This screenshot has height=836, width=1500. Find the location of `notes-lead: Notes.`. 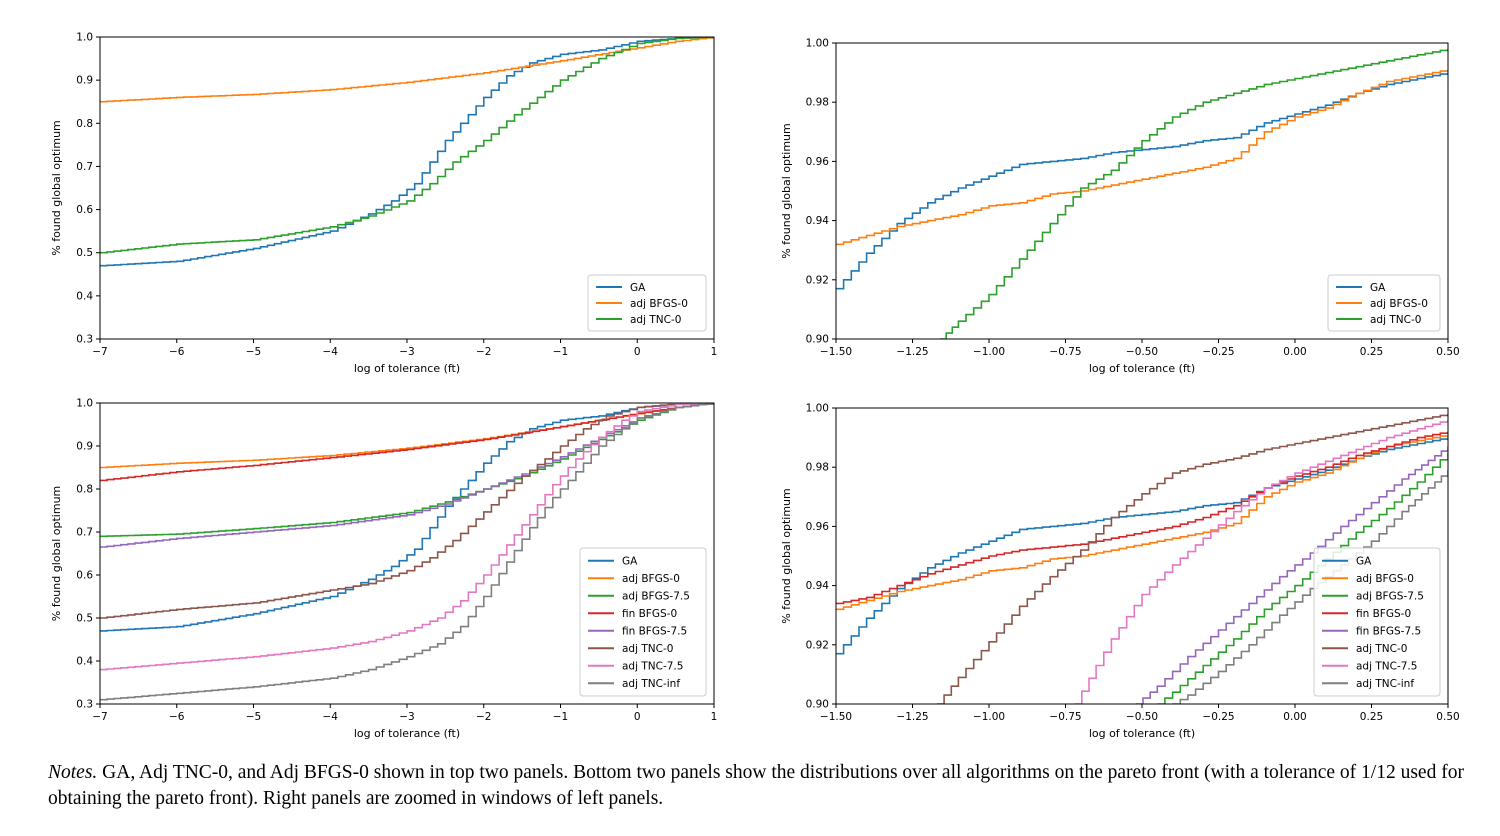

notes-lead: Notes. is located at coordinates (73, 772).